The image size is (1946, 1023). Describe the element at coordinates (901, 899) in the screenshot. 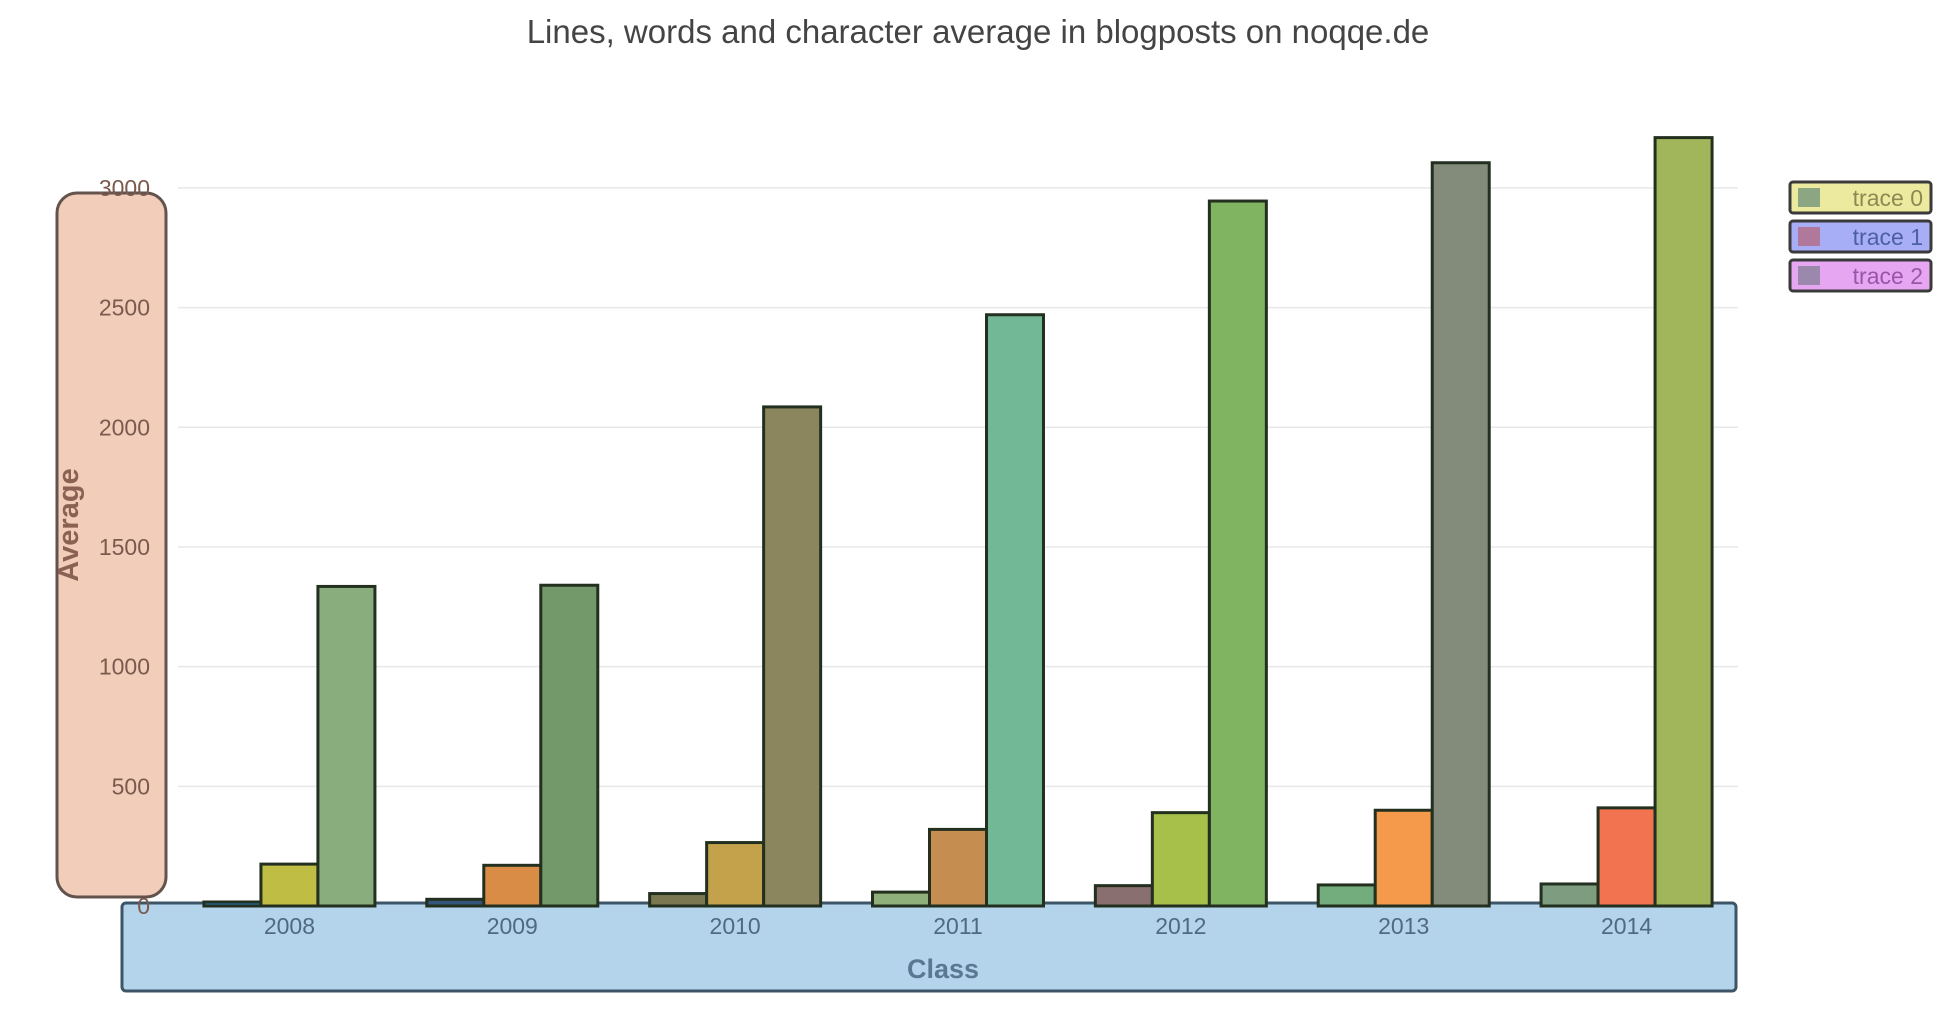

I see `bar-trace-0-2011` at that location.